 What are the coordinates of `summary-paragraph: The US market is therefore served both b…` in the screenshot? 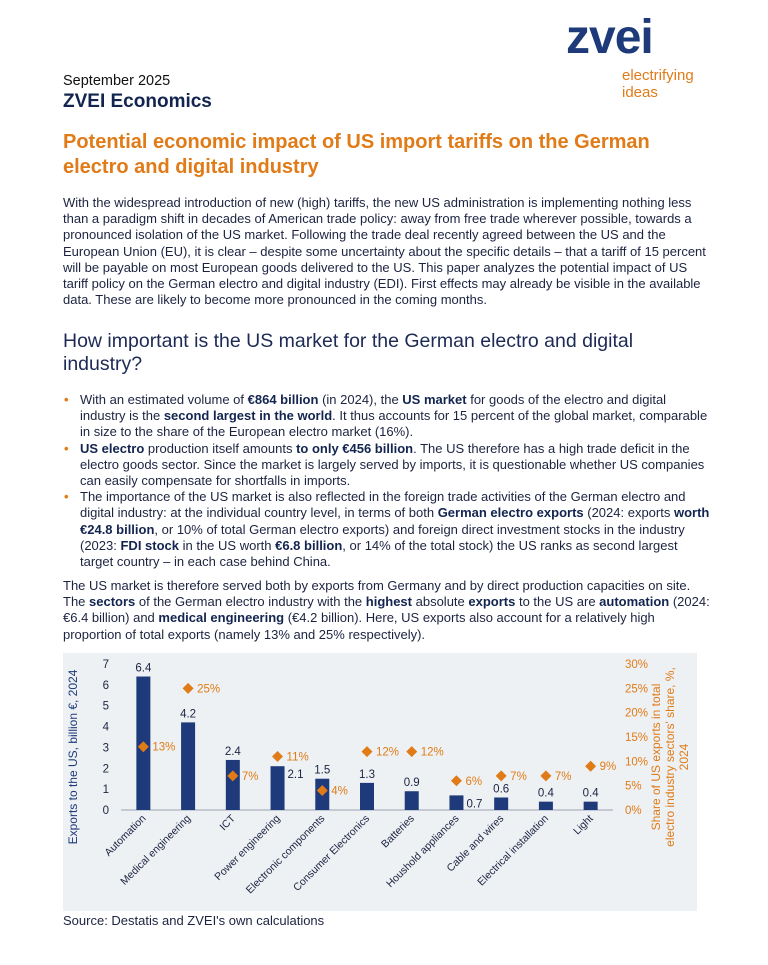 It's located at (386, 610).